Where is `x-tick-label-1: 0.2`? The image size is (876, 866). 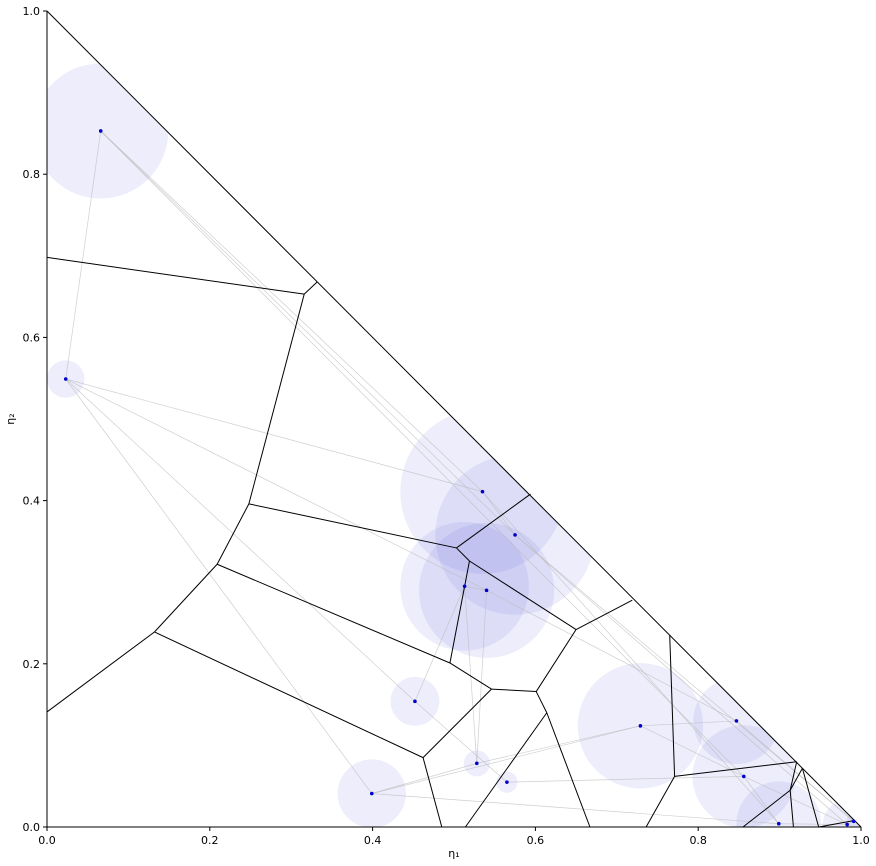
x-tick-label-1: 0.2 is located at coordinates (210, 840).